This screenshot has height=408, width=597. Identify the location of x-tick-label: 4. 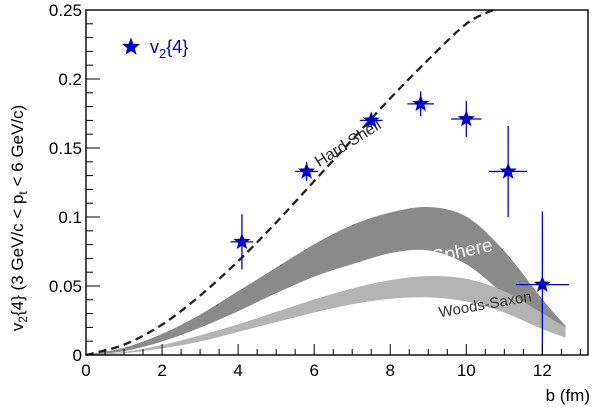
(237, 370).